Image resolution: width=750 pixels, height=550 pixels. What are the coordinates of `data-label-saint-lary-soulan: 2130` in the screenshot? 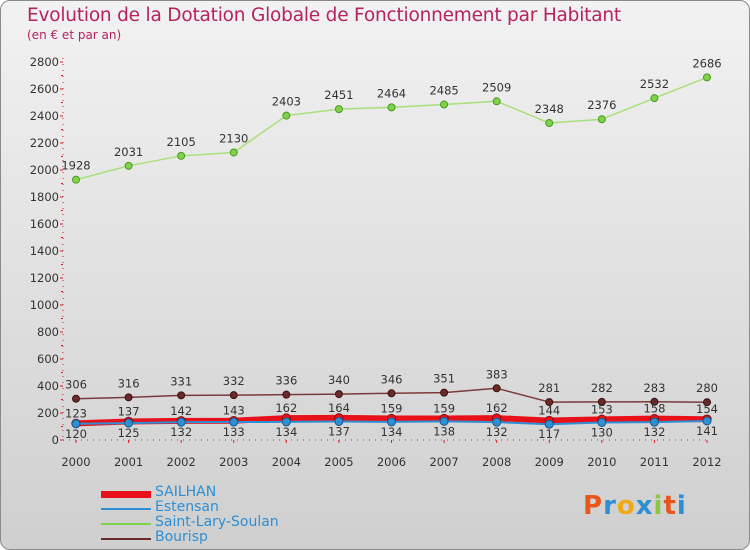 It's located at (233, 138).